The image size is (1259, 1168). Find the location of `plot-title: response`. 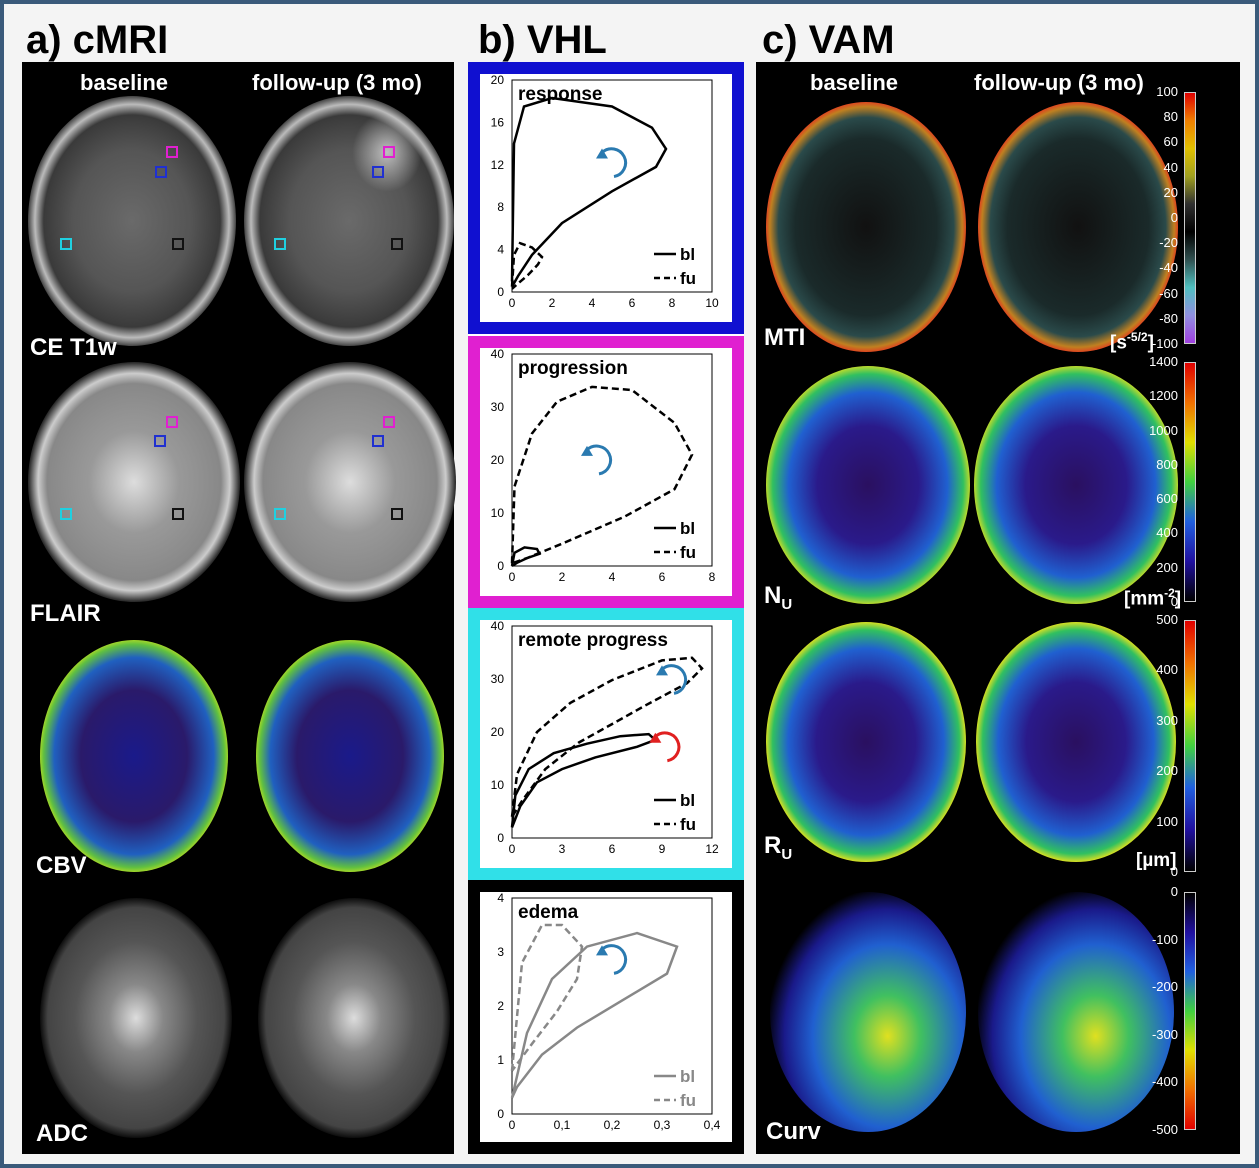

plot-title: response is located at coordinates (560, 94).